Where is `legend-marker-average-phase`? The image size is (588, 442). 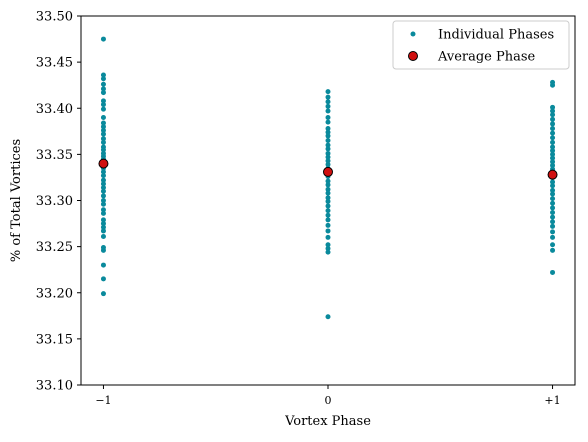 legend-marker-average-phase is located at coordinates (413, 56).